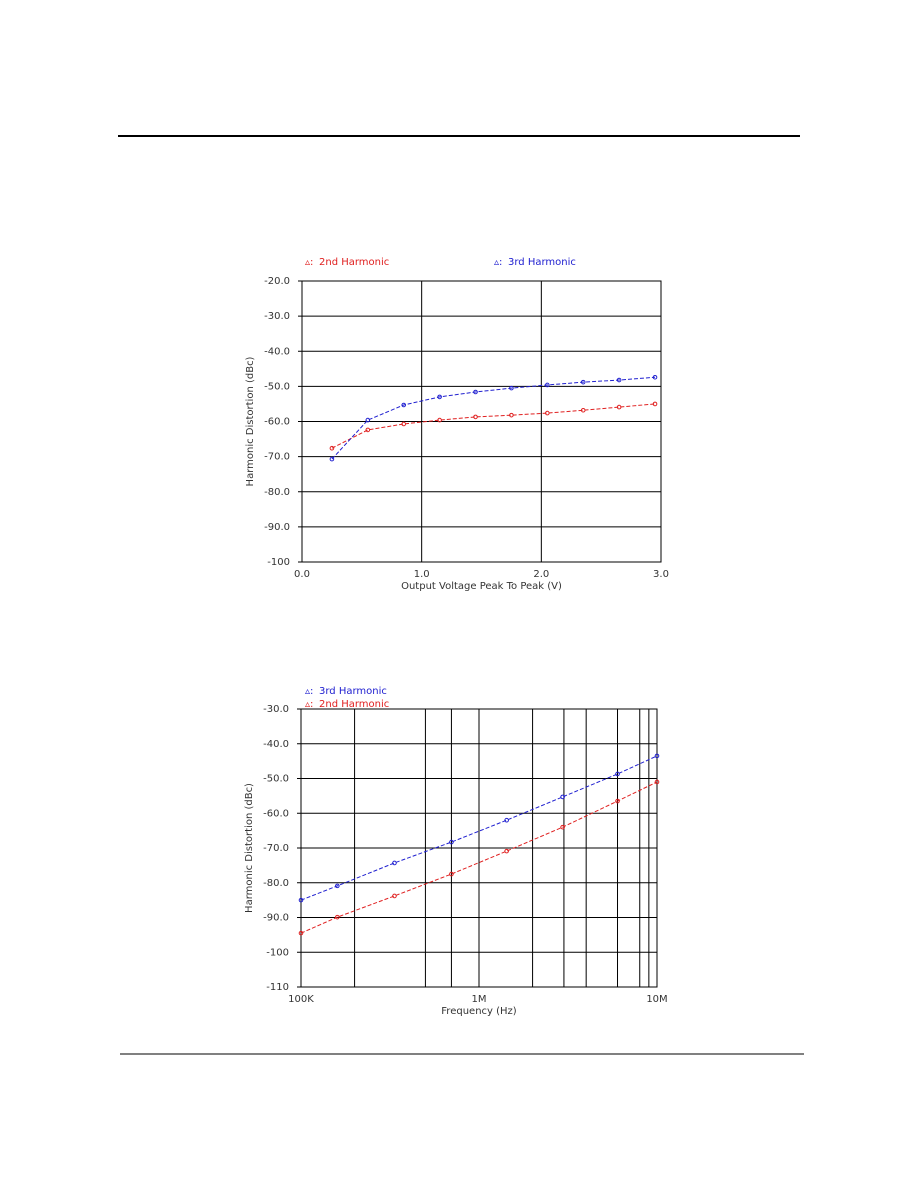 The width and height of the screenshot is (918, 1192). What do you see at coordinates (277, 281) in the screenshot?
I see `y-tick-label: -20.0` at bounding box center [277, 281].